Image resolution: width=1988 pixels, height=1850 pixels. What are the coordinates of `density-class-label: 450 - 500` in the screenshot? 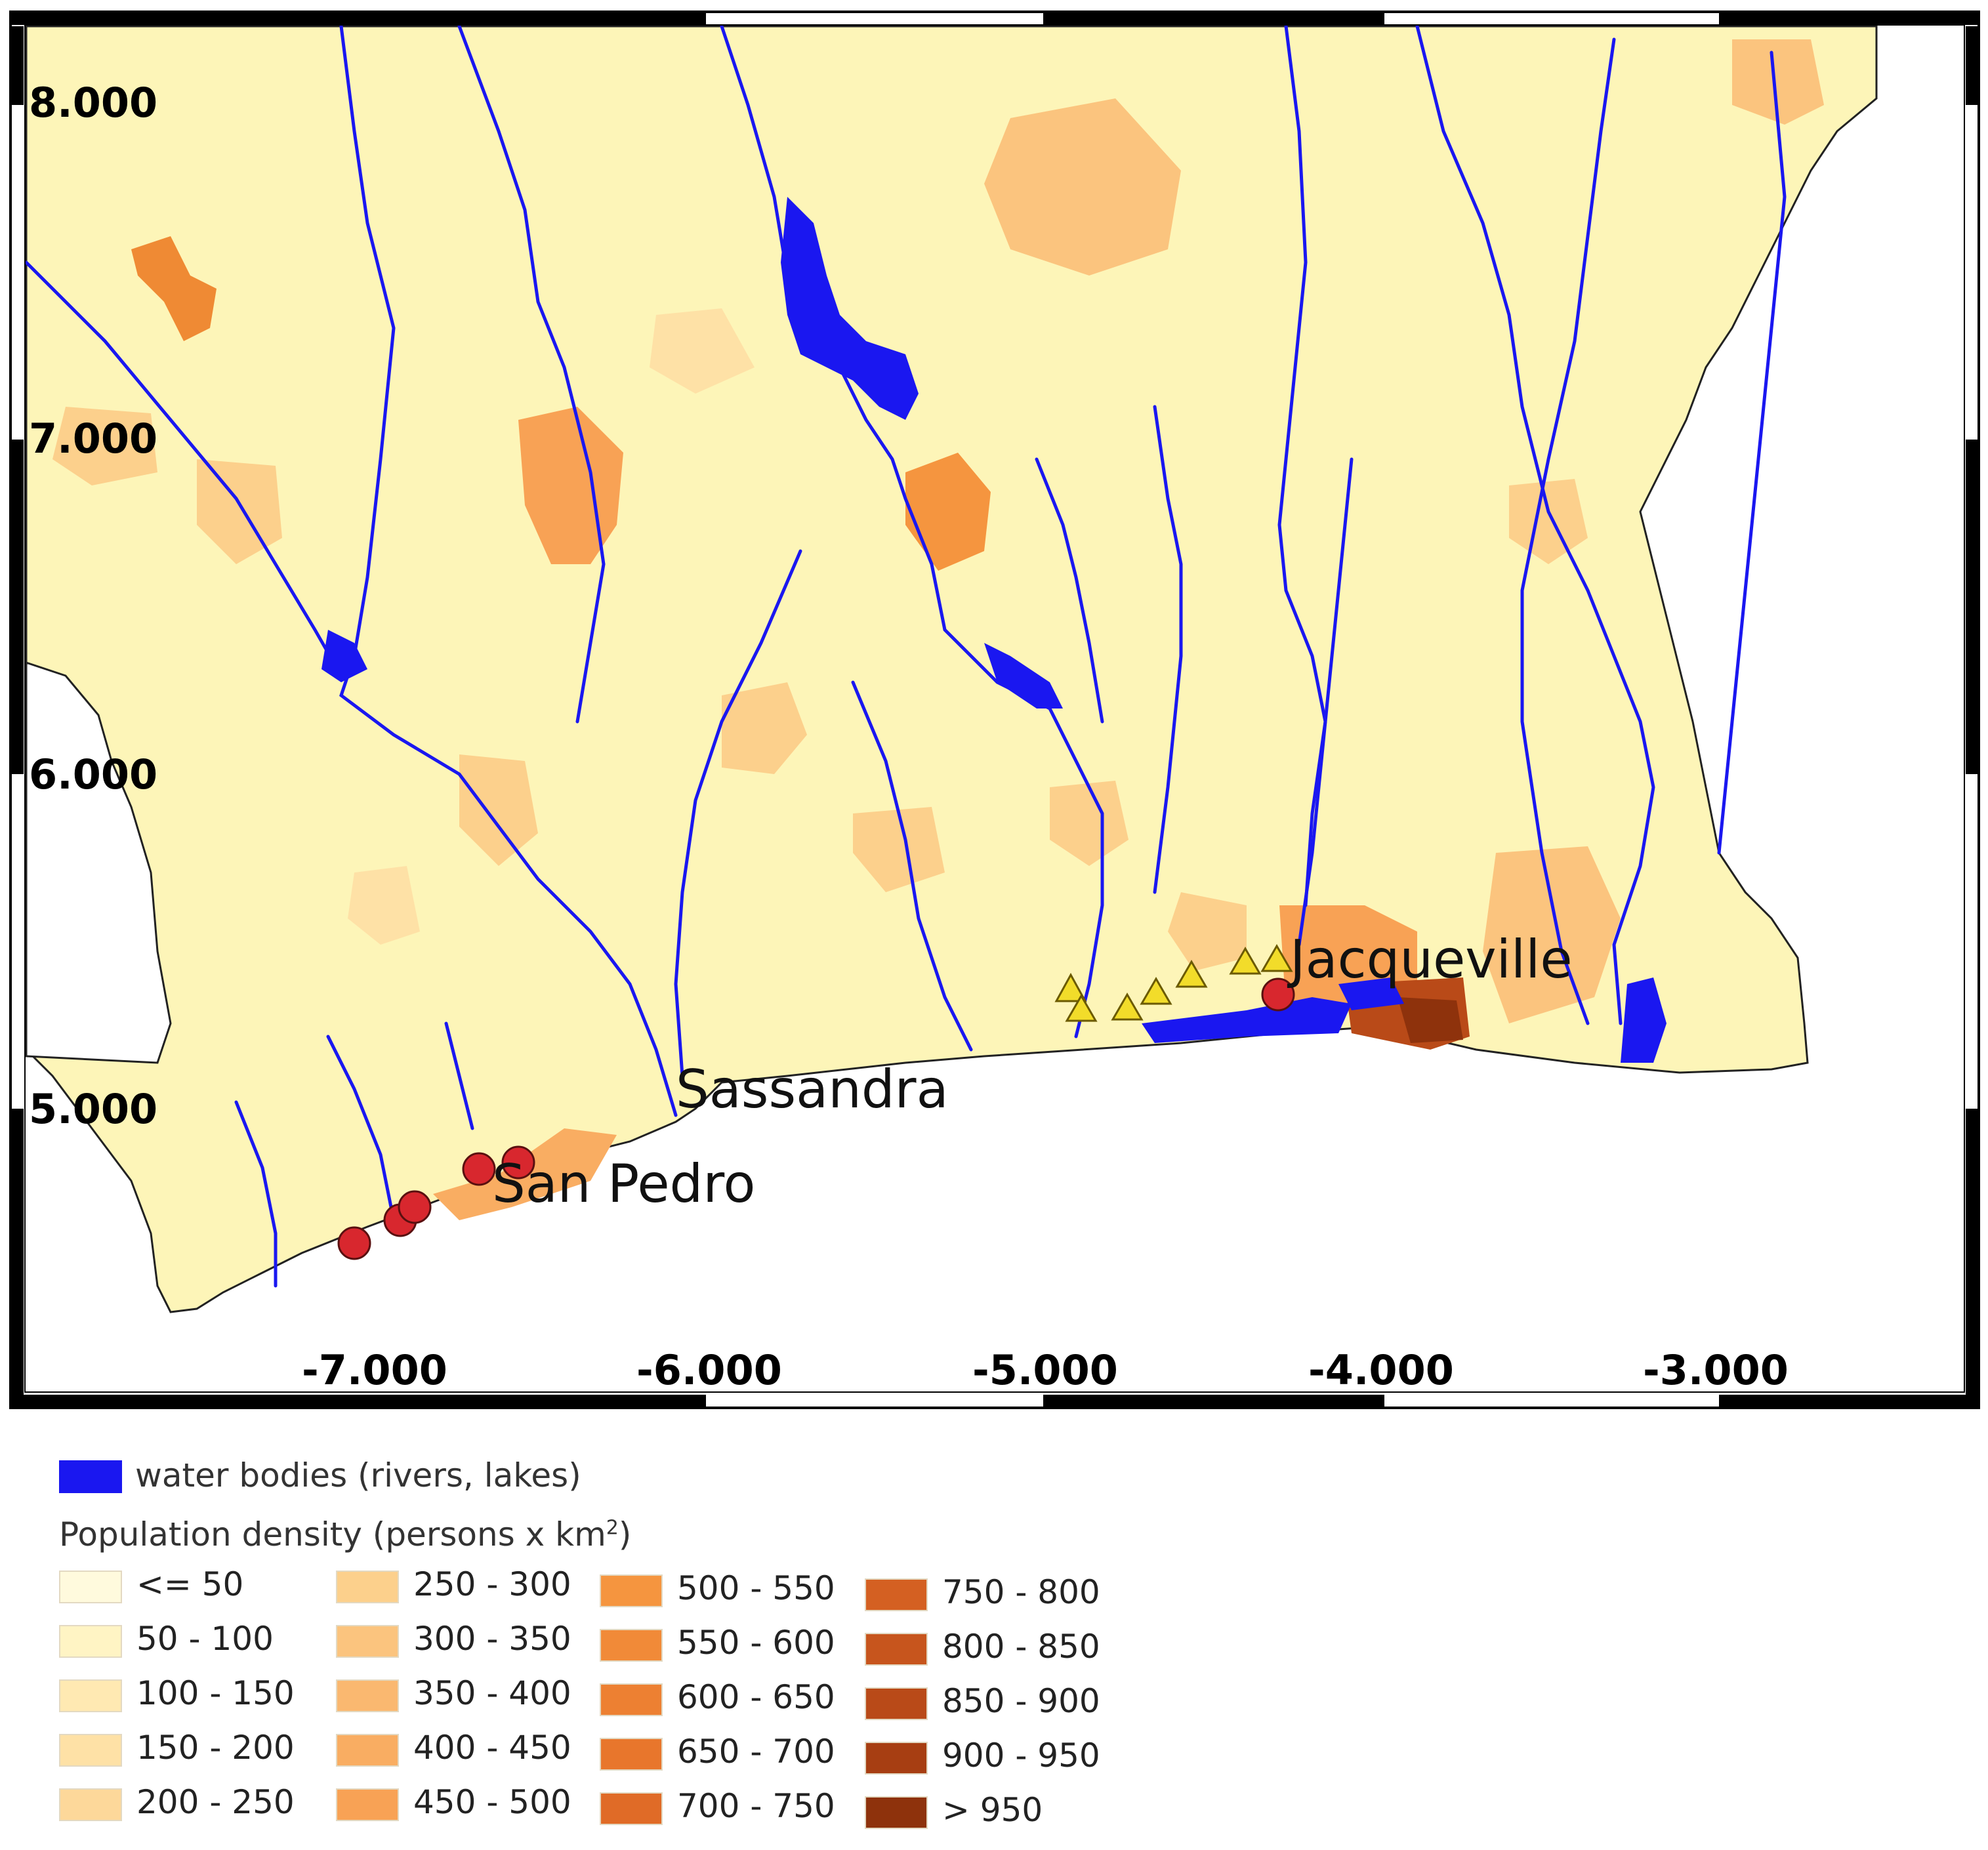 It's located at (492, 1802).